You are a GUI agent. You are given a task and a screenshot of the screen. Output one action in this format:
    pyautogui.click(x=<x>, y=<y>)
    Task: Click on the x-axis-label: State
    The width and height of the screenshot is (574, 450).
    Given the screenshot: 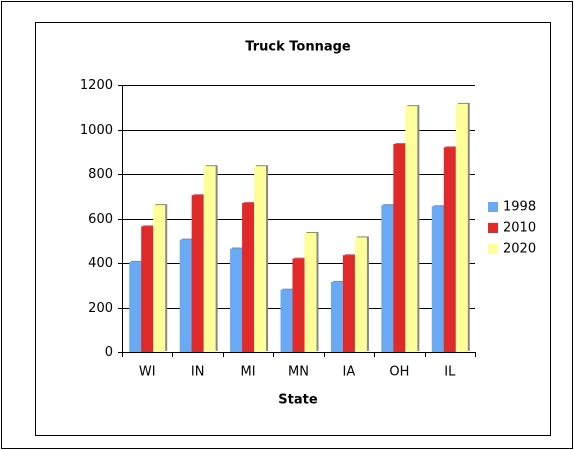 What is the action you would take?
    pyautogui.click(x=298, y=400)
    